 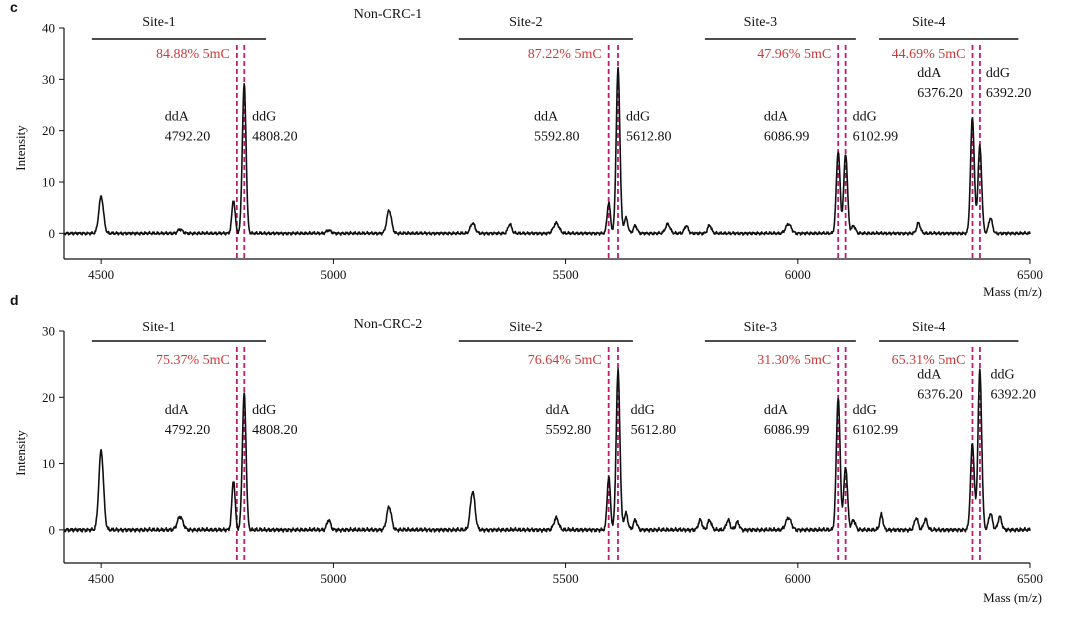 I want to click on panel-c-title: Non-CRC-1, so click(x=388, y=14).